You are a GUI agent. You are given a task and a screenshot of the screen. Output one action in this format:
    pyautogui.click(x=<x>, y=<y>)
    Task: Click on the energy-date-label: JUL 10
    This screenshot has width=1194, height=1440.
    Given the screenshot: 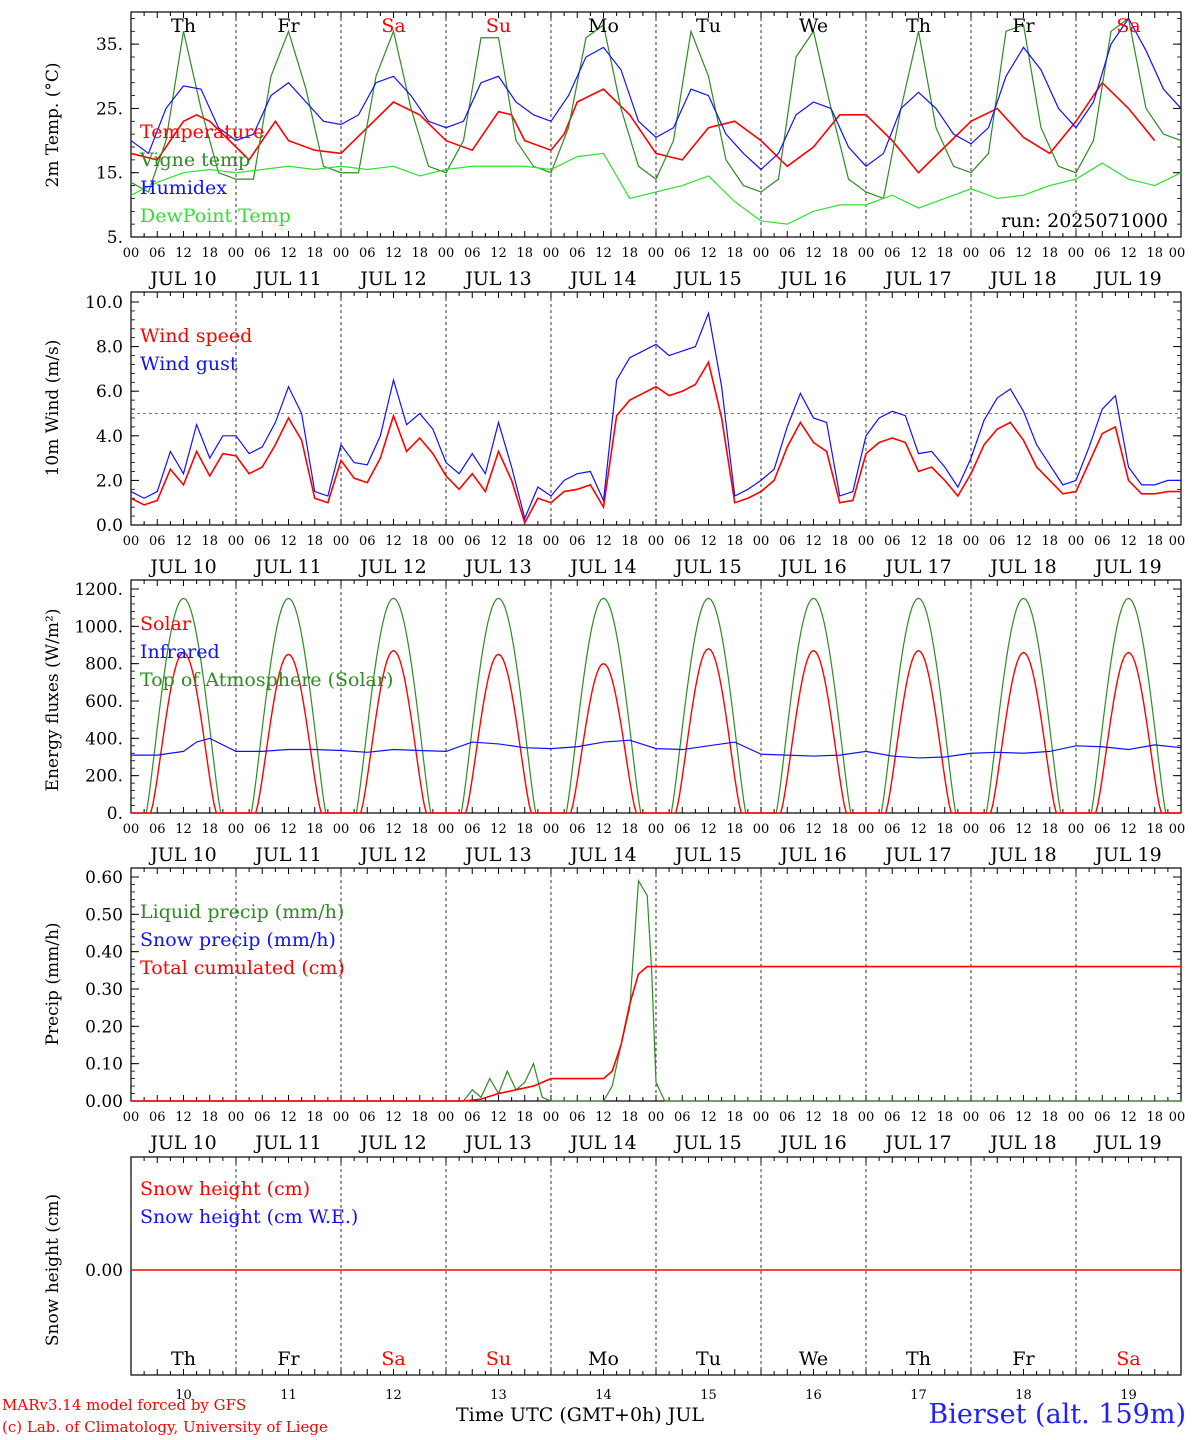 What is the action you would take?
    pyautogui.click(x=182, y=855)
    